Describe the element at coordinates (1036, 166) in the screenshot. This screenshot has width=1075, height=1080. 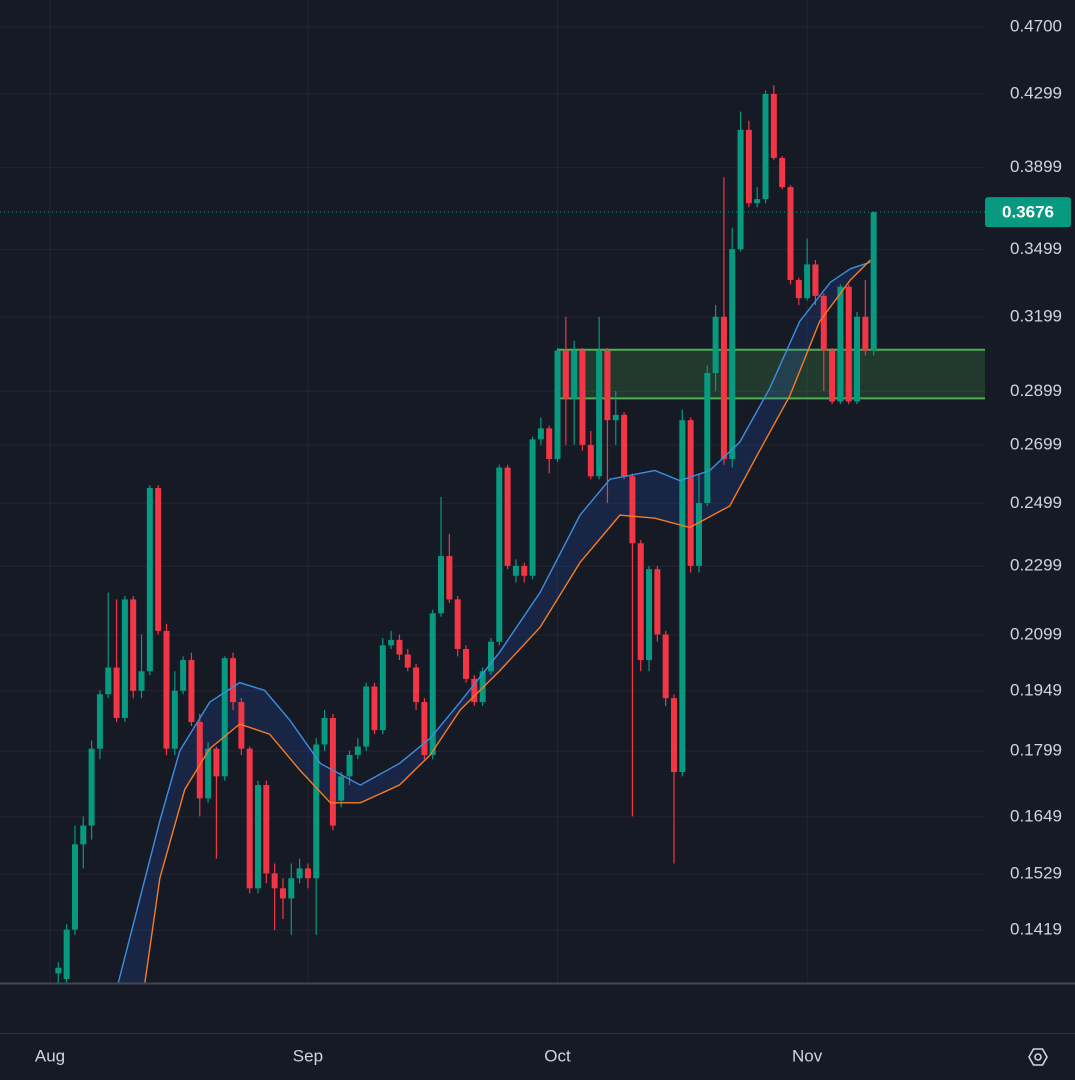
I see `y-tick-label: 0.3899` at that location.